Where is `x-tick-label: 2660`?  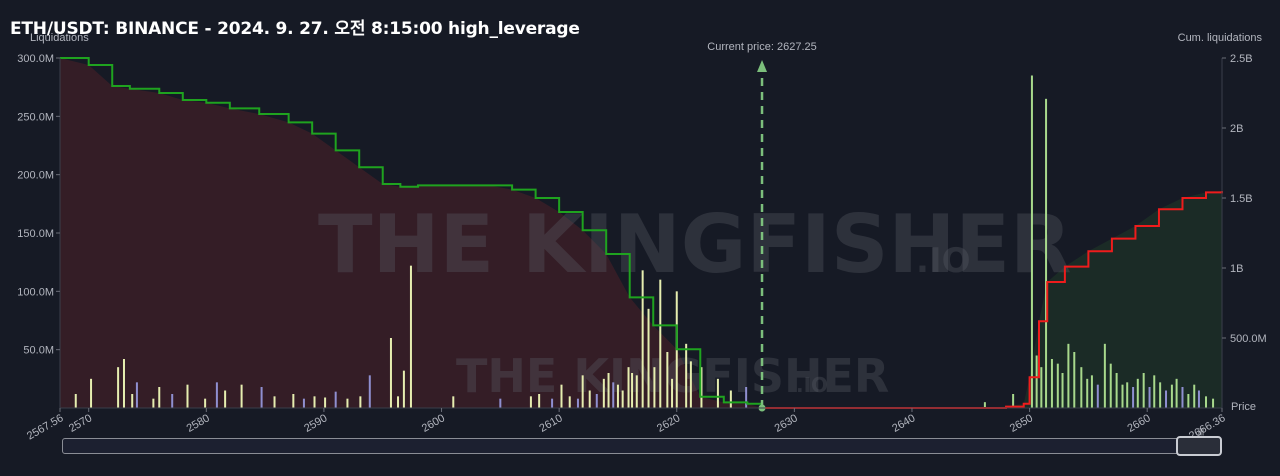
x-tick-label: 2660 is located at coordinates (1138, 423).